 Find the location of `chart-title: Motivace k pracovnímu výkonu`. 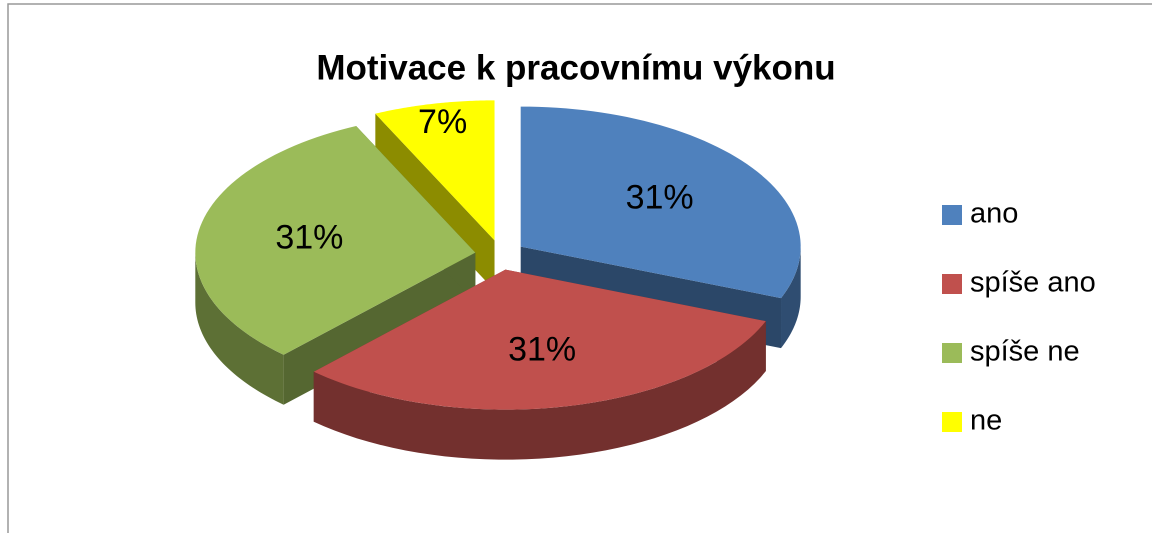

chart-title: Motivace k pracovnímu výkonu is located at coordinates (575, 67).